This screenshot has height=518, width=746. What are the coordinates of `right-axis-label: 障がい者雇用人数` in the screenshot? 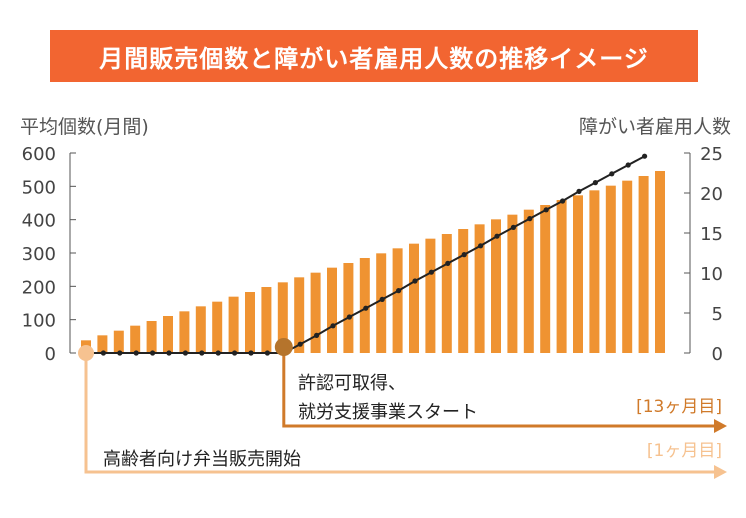 It's located at (655, 127).